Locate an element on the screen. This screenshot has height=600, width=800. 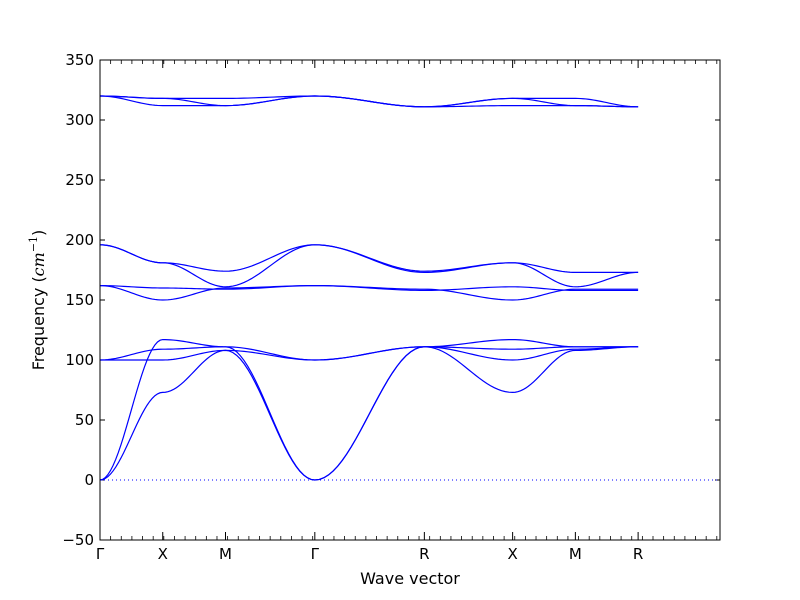
y-tick-label: 100 is located at coordinates (79, 360).